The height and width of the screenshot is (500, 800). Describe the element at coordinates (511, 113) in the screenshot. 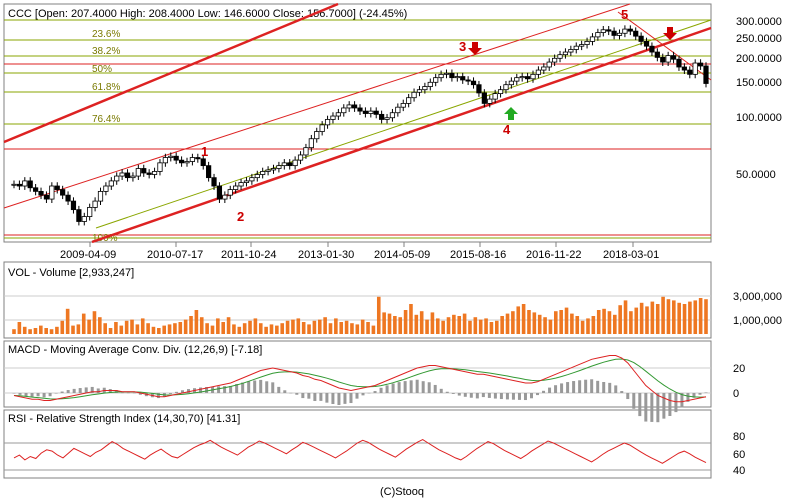

I see `up-arrow-icon` at that location.